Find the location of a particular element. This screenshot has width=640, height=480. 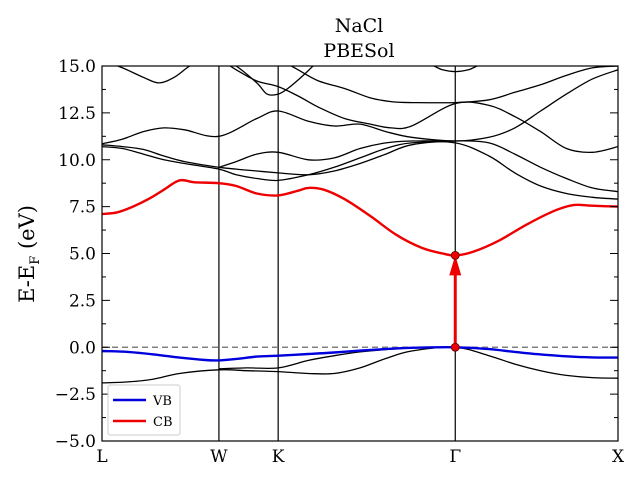

y-axis-label: E-EF (eV) is located at coordinates (29, 254).